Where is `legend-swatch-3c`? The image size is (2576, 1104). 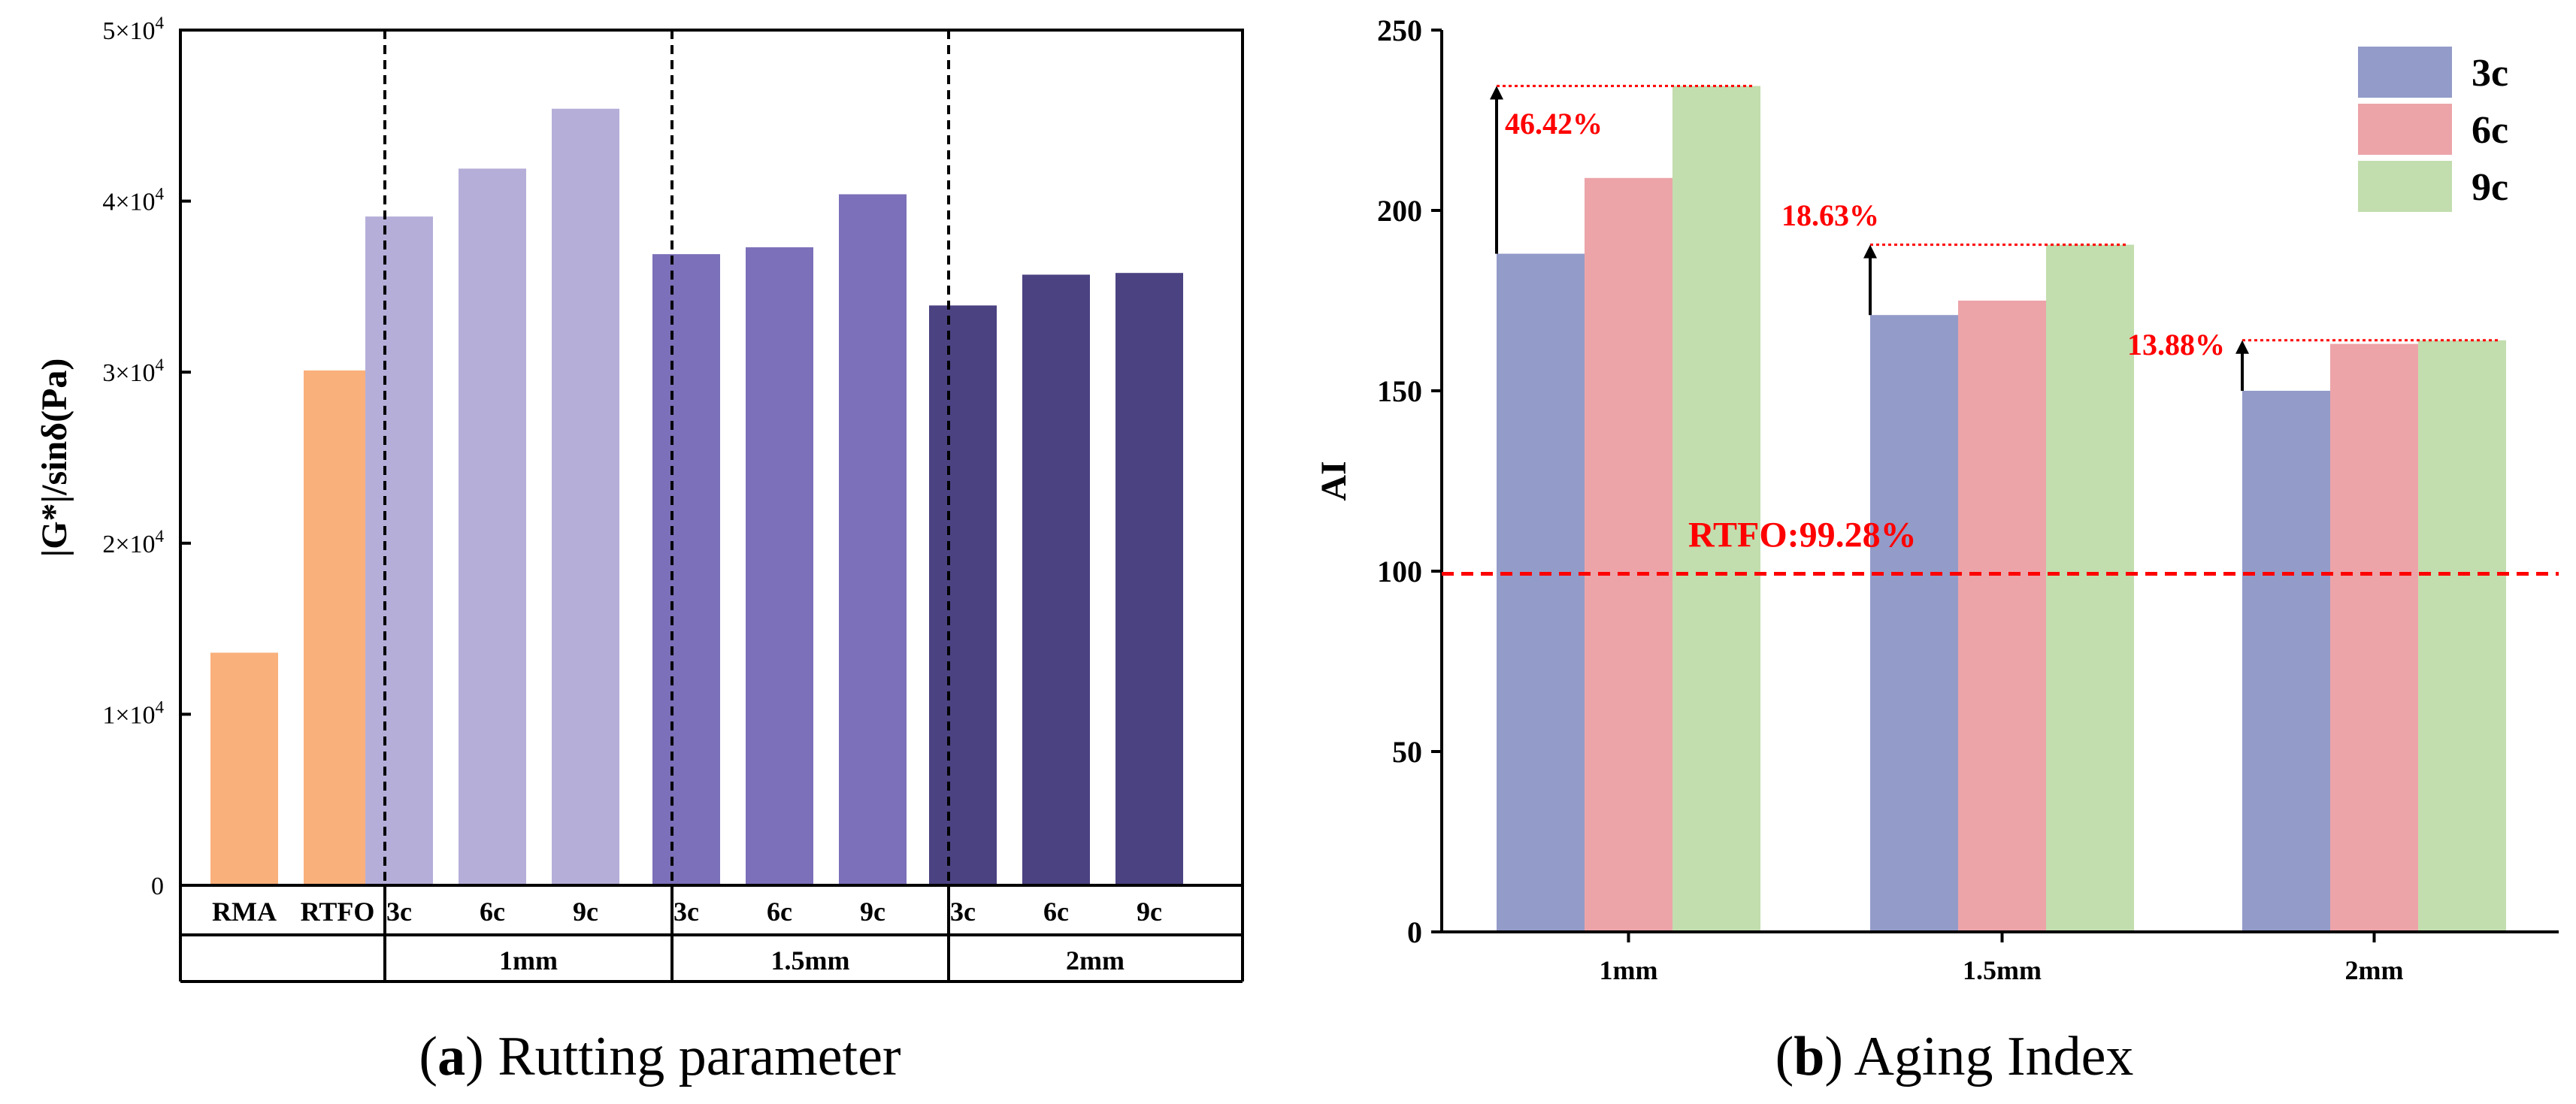 legend-swatch-3c is located at coordinates (2405, 72).